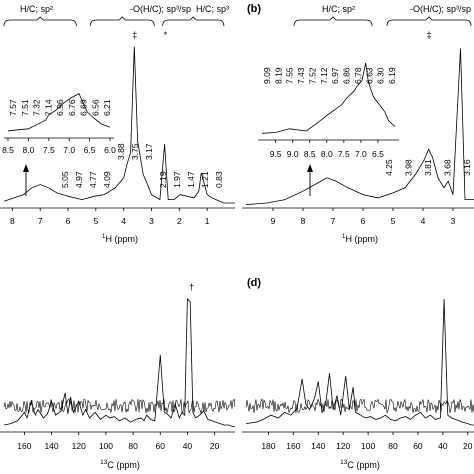 The height and width of the screenshot is (474, 474). What do you see at coordinates (191, 179) in the screenshot?
I see `peak-label: 1.47` at bounding box center [191, 179].